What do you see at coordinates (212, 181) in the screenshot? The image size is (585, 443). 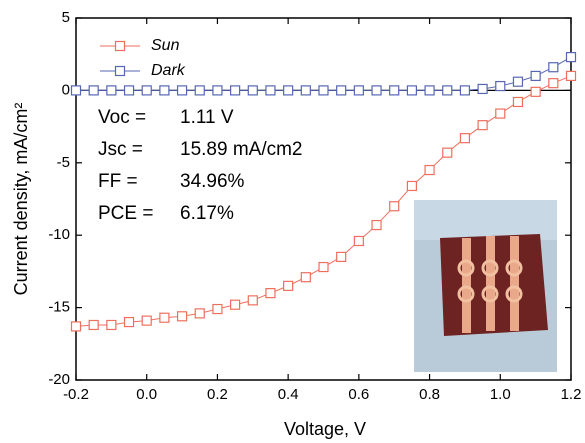 I see `annotation-value: 34.96%` at bounding box center [212, 181].